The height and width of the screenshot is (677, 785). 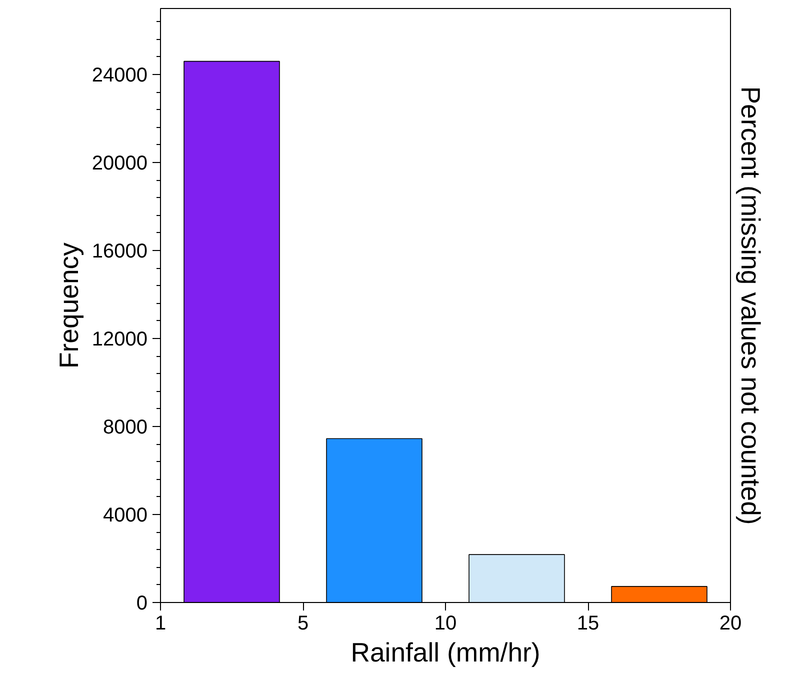 What do you see at coordinates (125, 427) in the screenshot?
I see `y-tick-label: 8000` at bounding box center [125, 427].